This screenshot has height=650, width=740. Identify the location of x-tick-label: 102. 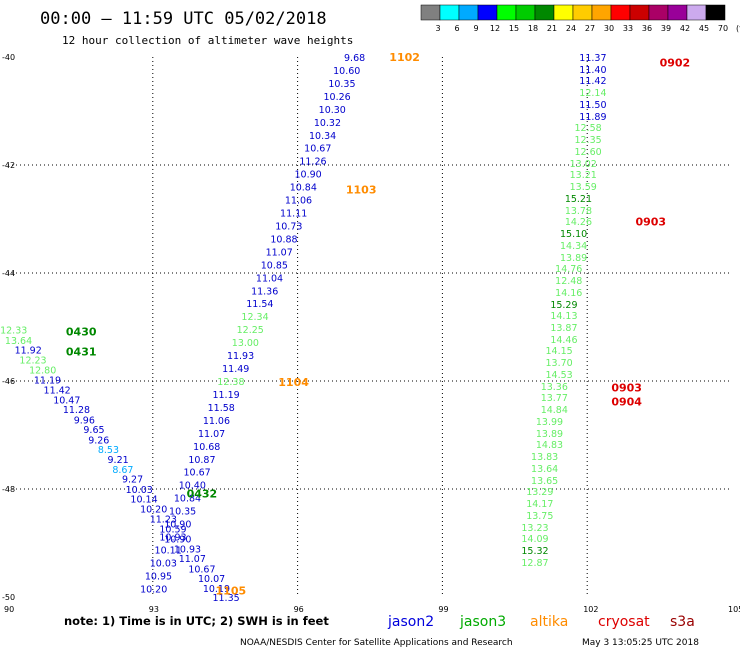
(590, 609).